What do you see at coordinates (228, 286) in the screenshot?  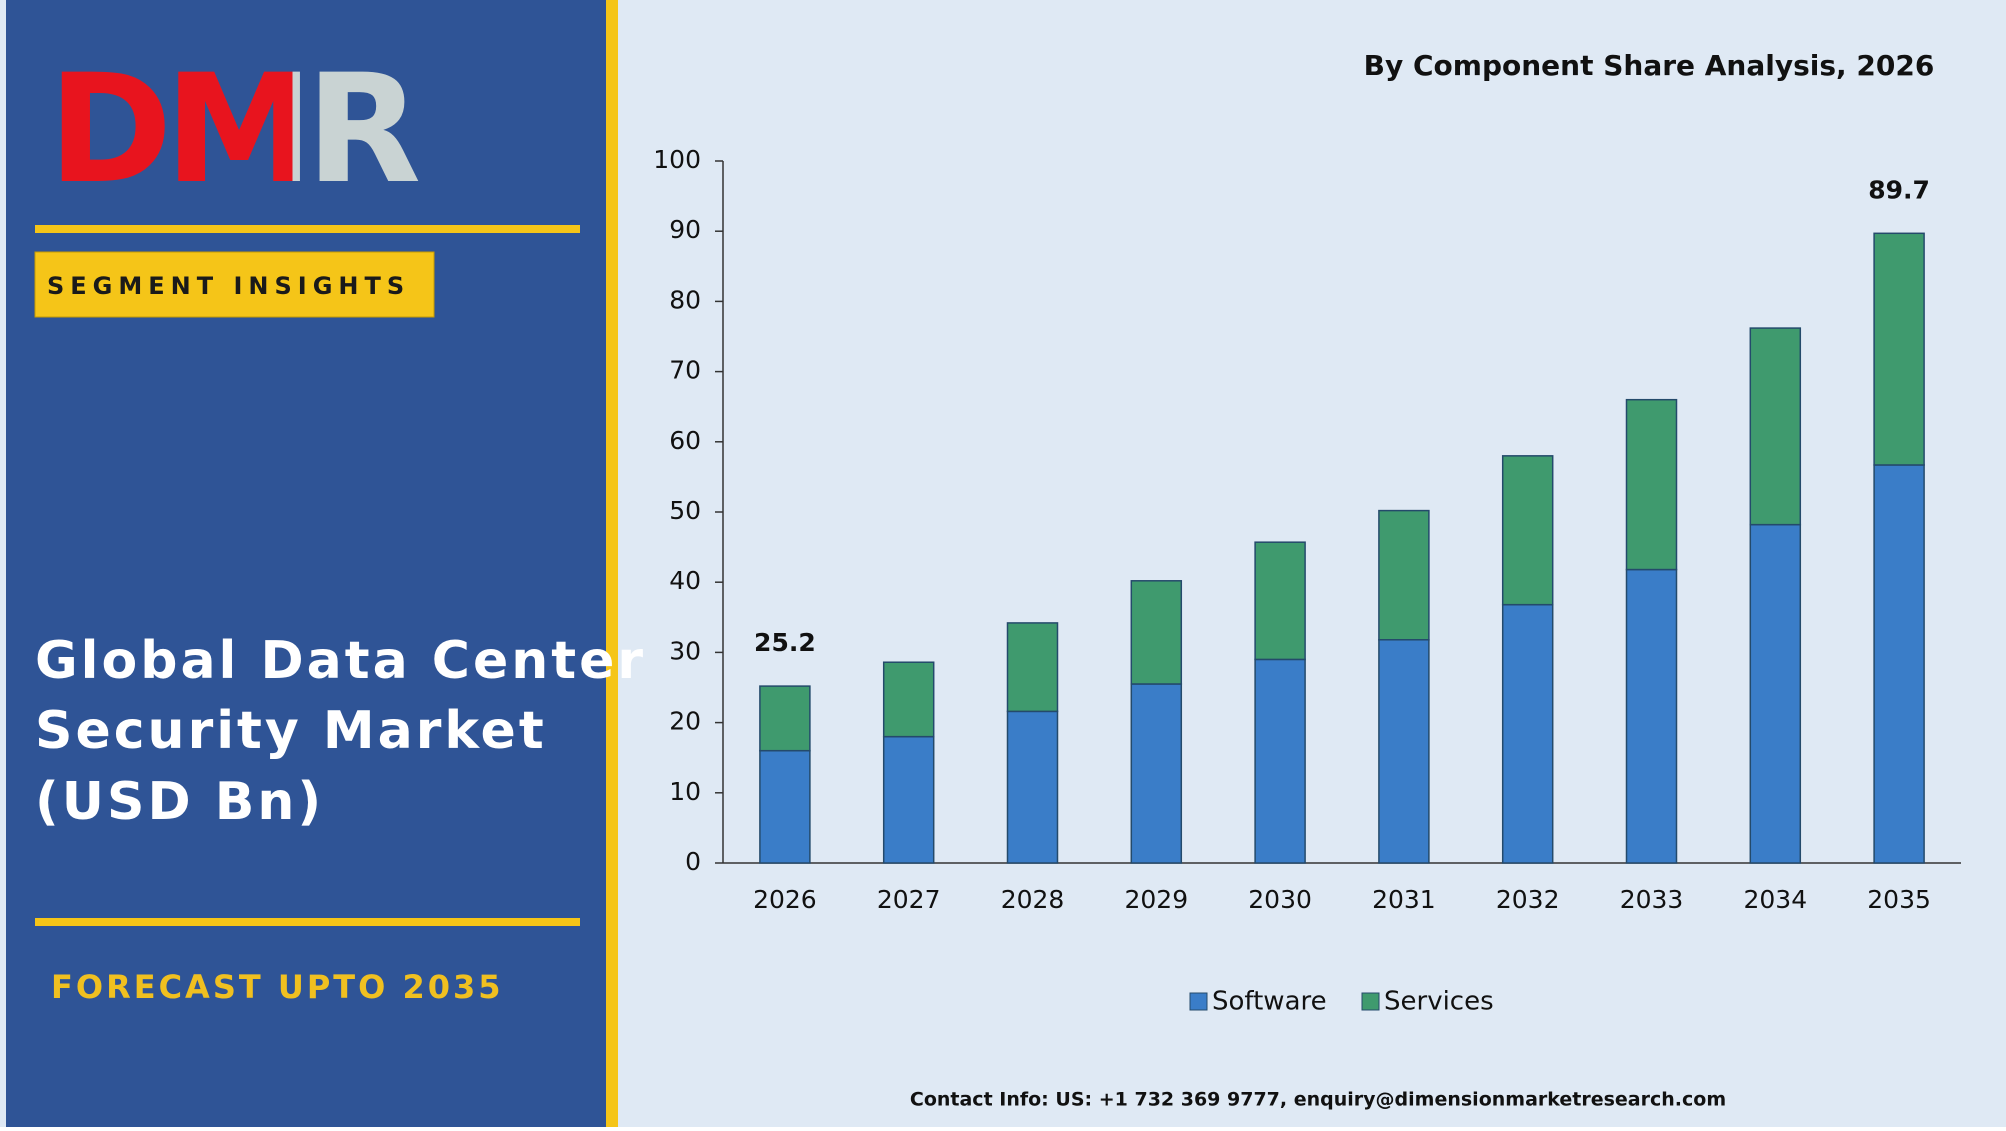 I see `badge-text: SEGMENT INSIGHTS` at bounding box center [228, 286].